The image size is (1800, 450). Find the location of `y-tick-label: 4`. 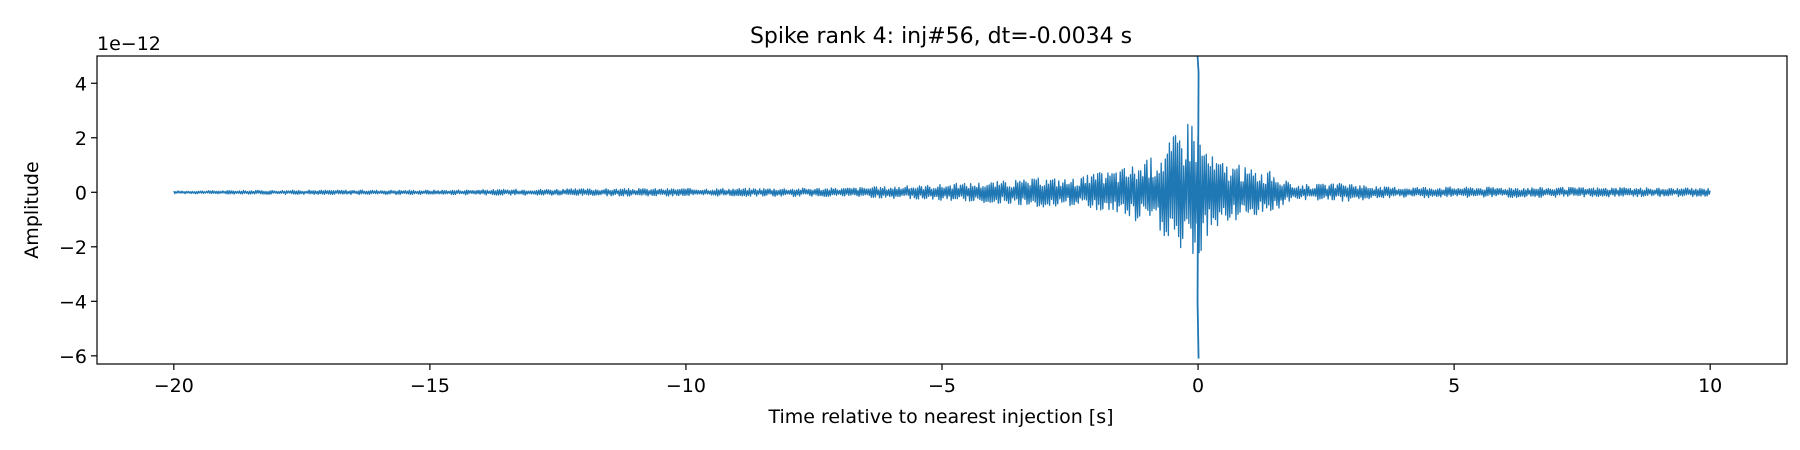

y-tick-label: 4 is located at coordinates (81, 84).